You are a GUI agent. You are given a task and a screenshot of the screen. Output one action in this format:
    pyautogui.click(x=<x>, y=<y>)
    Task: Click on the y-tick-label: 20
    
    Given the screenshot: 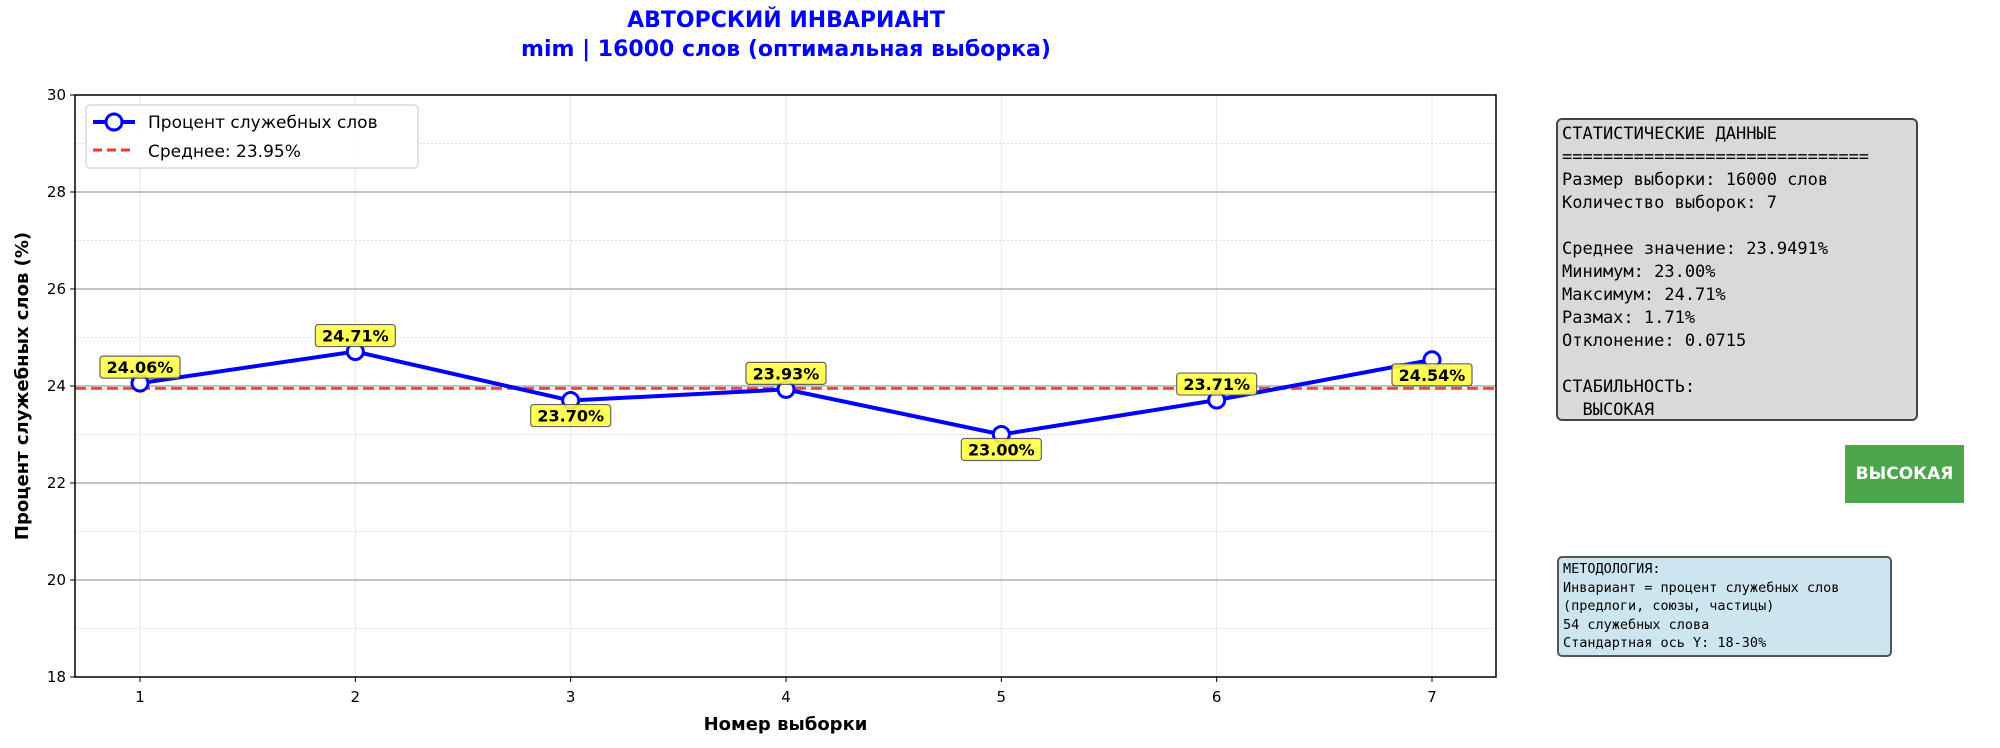 What is the action you would take?
    pyautogui.click(x=56, y=580)
    